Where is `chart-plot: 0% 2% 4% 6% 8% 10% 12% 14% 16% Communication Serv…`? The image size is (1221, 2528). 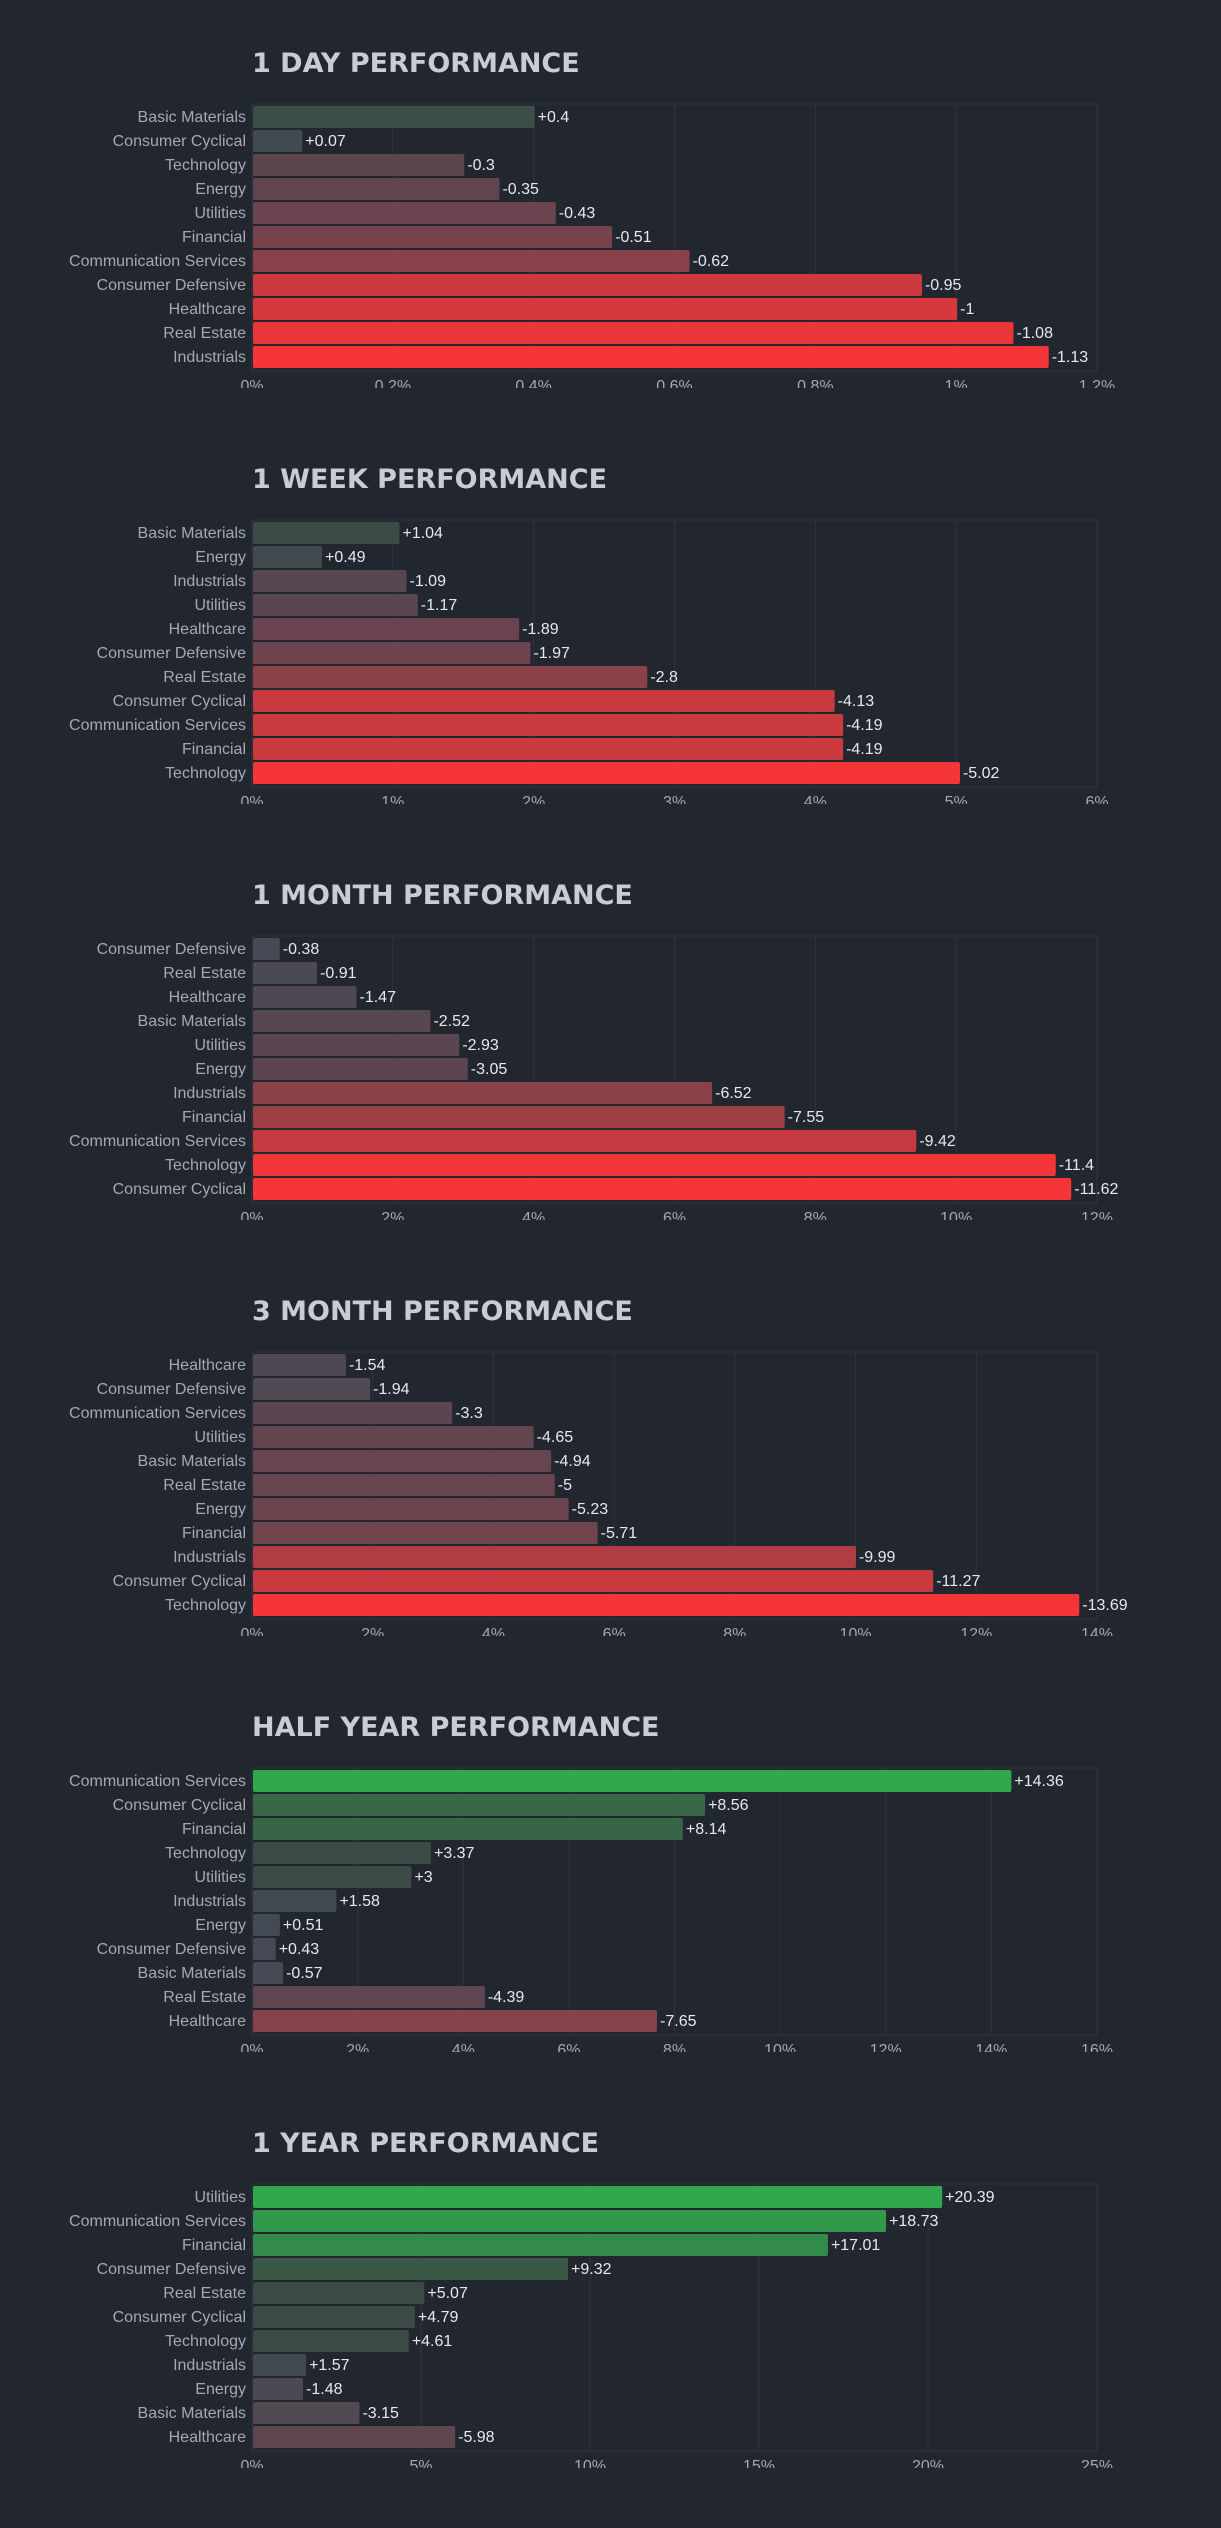 chart-plot: 0% 2% 4% 6% 8% 10% 12% 14% 16% Communication Serv… is located at coordinates (591, 1909).